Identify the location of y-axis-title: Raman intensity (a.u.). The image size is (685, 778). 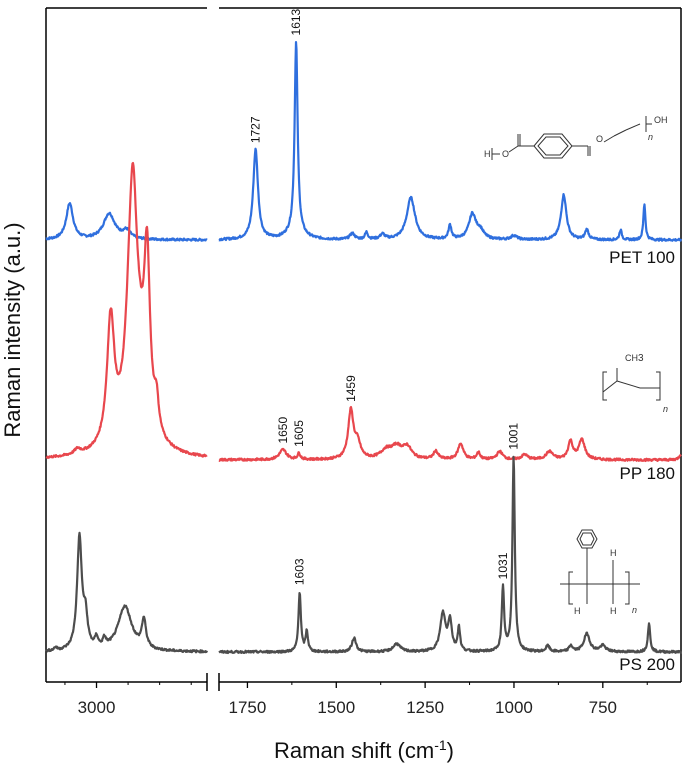
(12, 329).